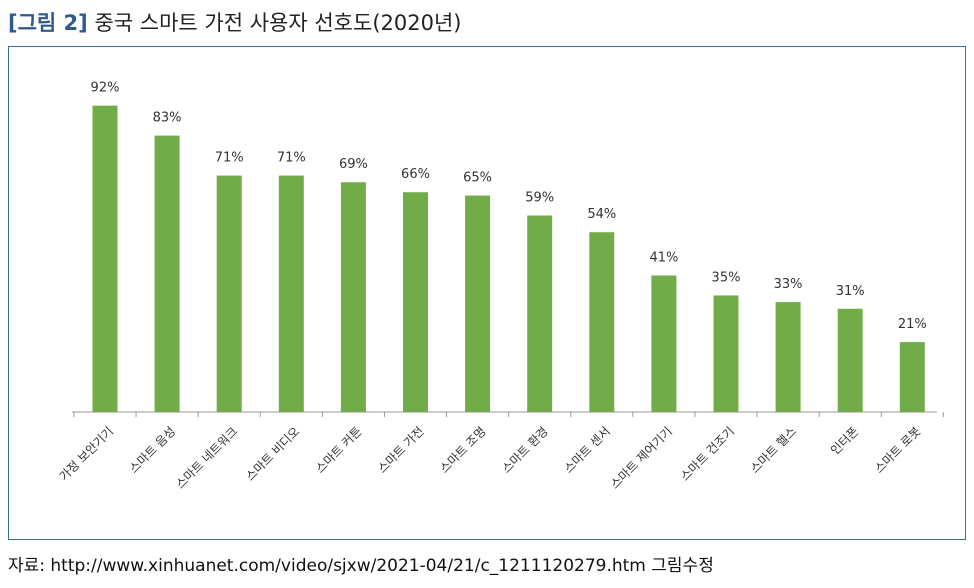  Describe the element at coordinates (339, 450) in the screenshot. I see `category-label: 스마트 커튼` at that location.